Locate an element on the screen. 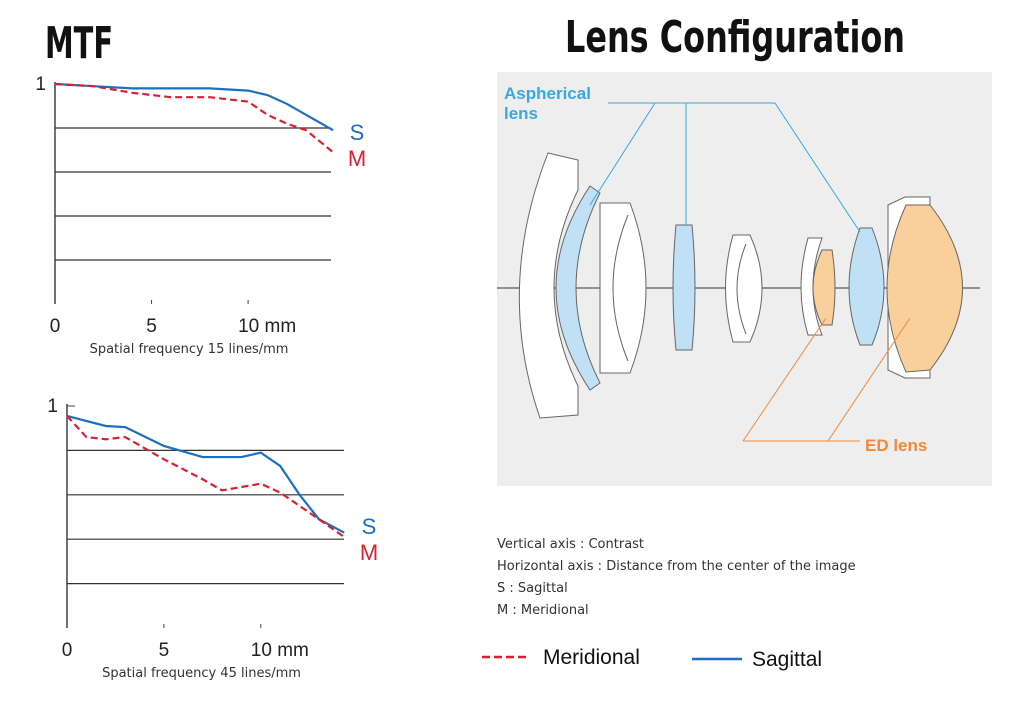 The height and width of the screenshot is (703, 1014). lens-title: Lens Configuration is located at coordinates (735, 37).